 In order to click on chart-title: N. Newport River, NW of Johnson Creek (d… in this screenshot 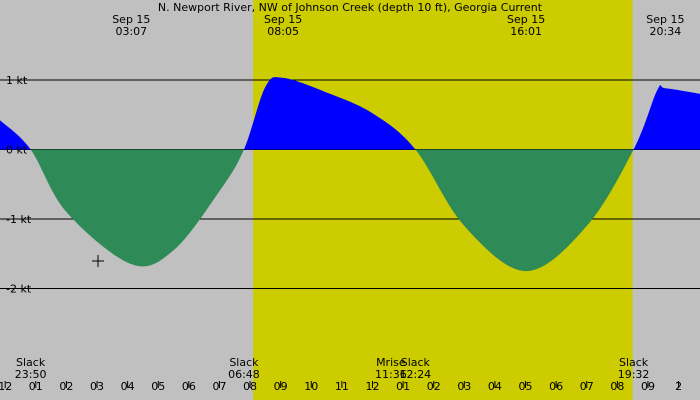, I will do `click(350, 7)`.